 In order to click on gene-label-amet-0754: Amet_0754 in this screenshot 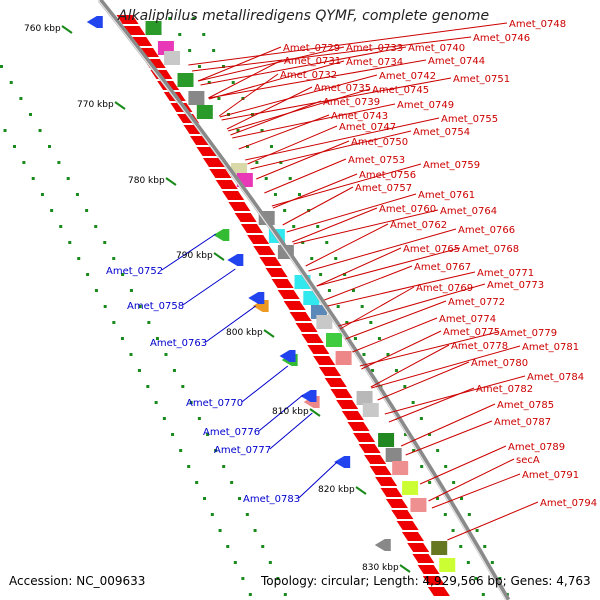, I will do `click(441, 132)`.